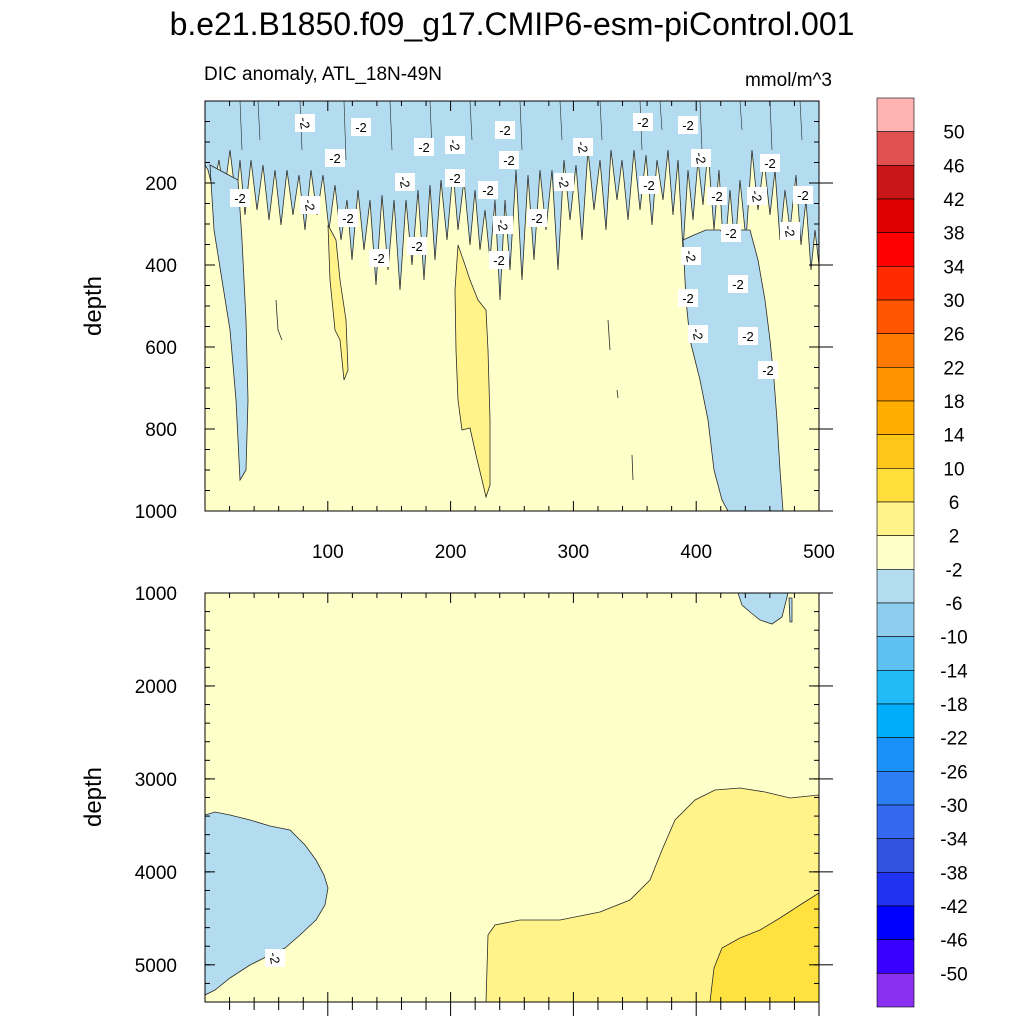 The image size is (1024, 1024). Describe the element at coordinates (953, 941) in the screenshot. I see `colorbar-label: -46` at that location.